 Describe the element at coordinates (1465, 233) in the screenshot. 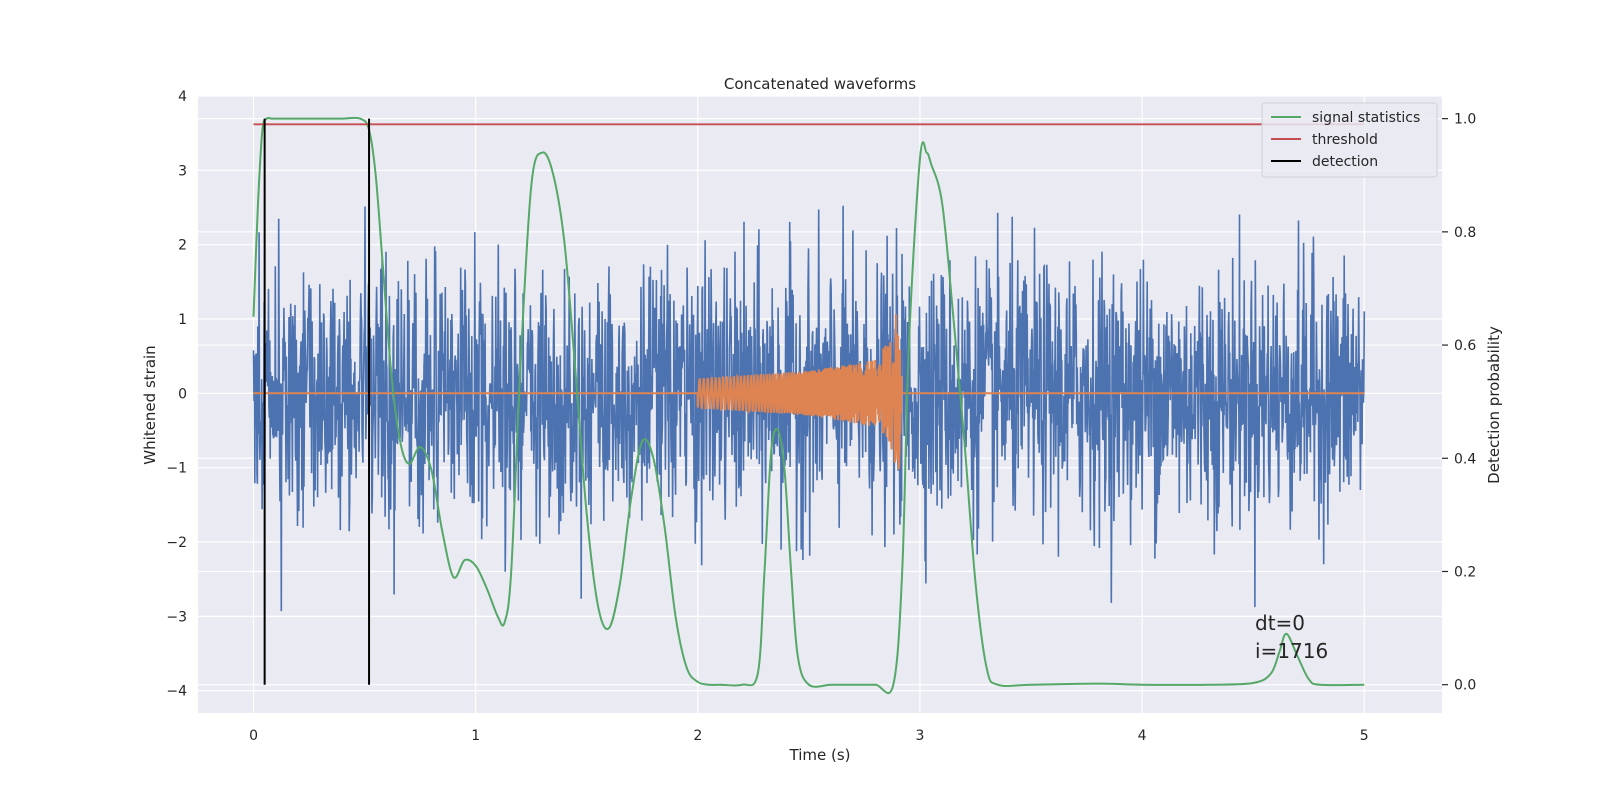

I see `y2-tick-label: 0.8` at that location.